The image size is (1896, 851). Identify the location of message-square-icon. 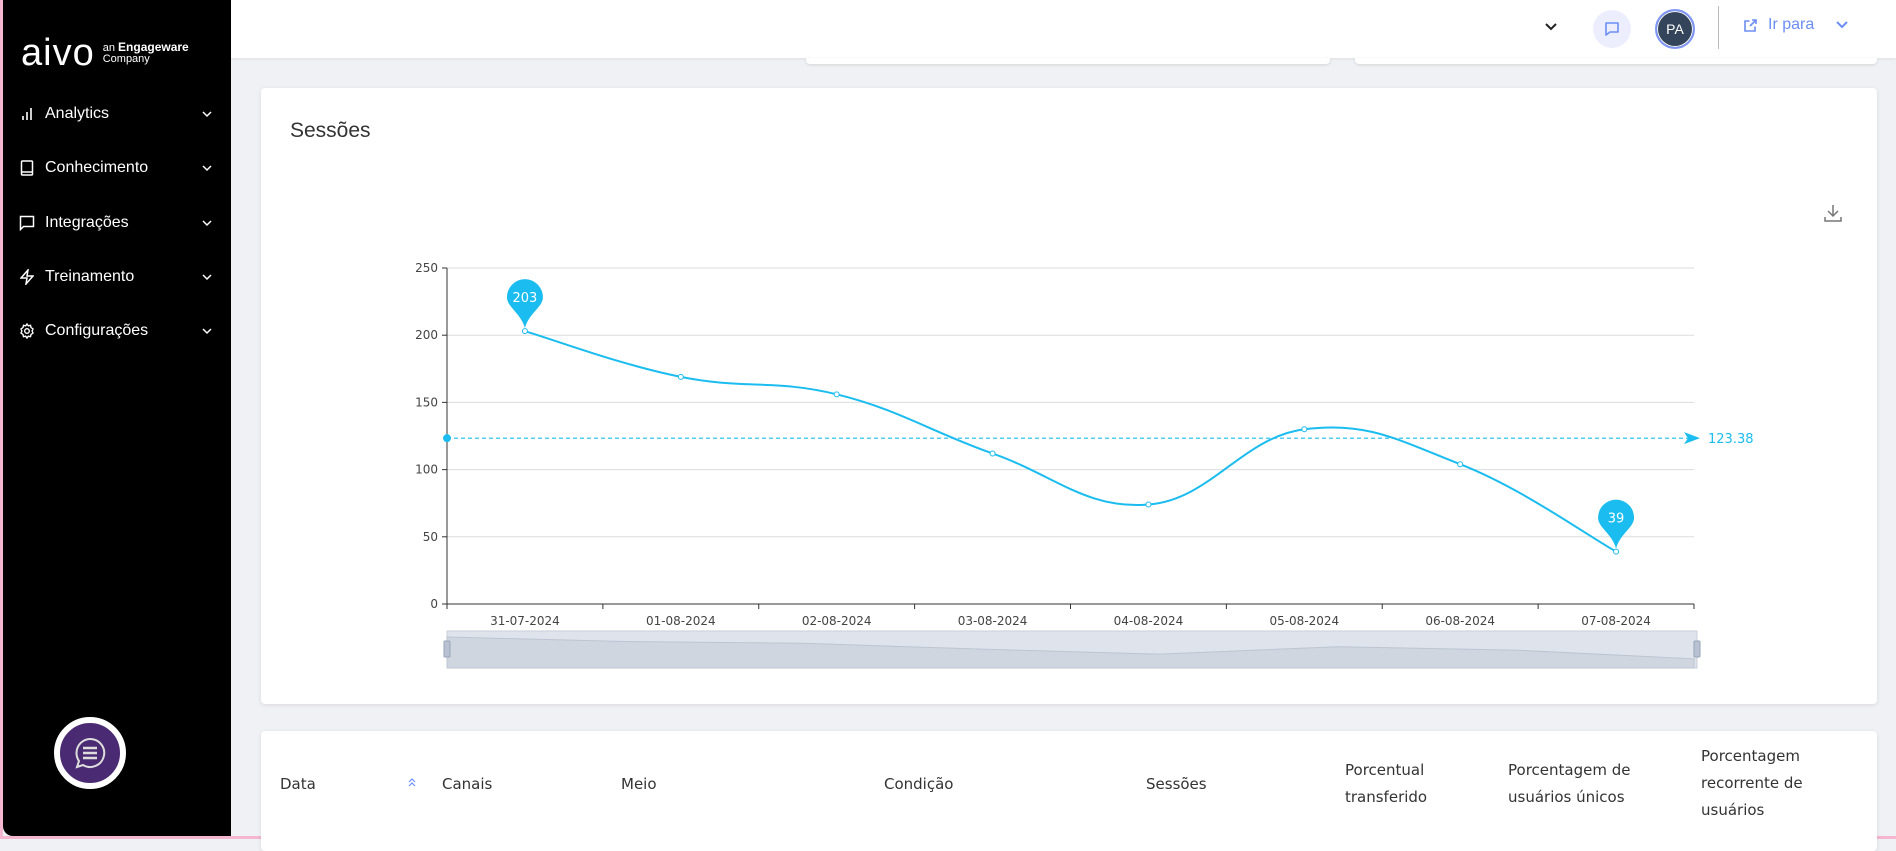
(27, 223).